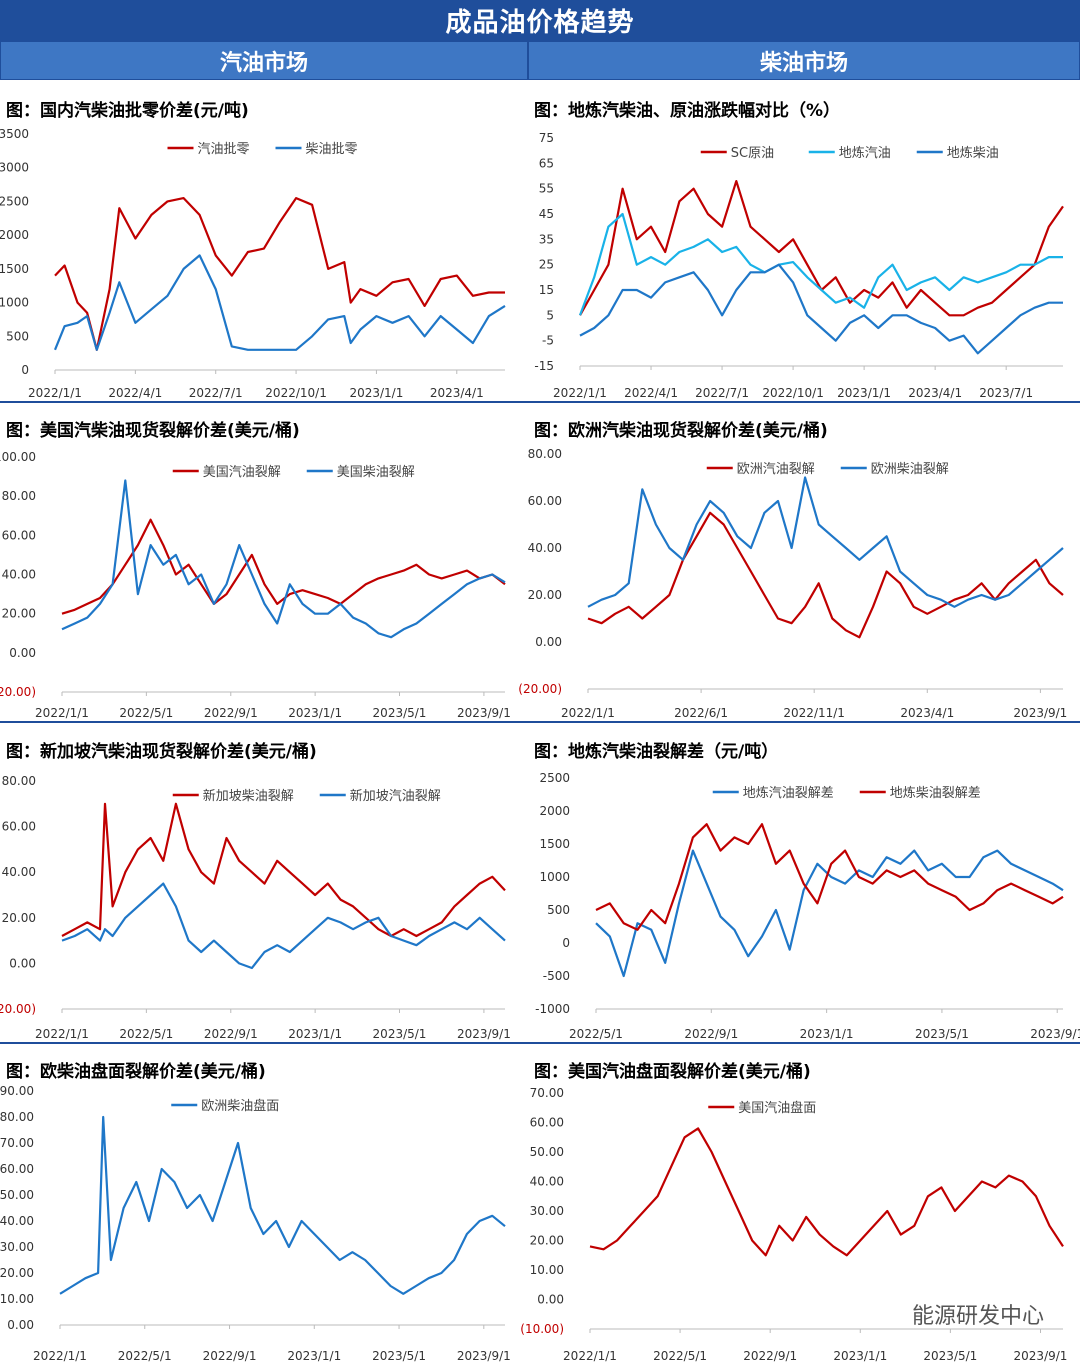 This screenshot has height=1364, width=1080. I want to click on y-tick-label: 10.00, so click(17, 1299).